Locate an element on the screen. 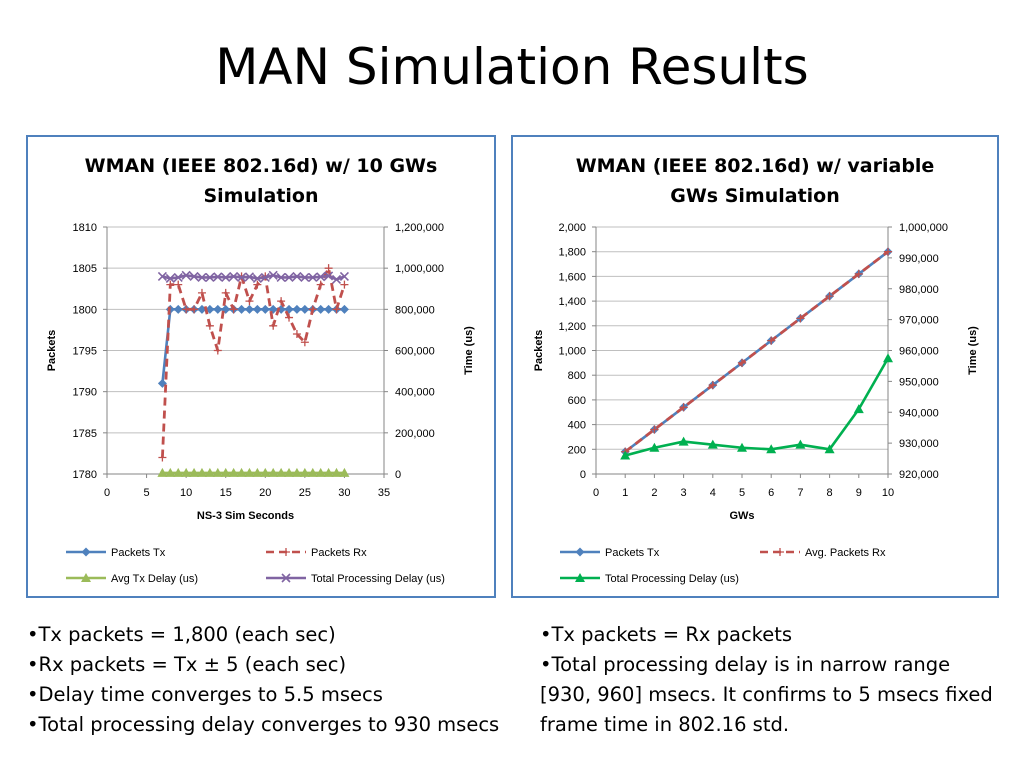 The width and height of the screenshot is (1024, 768). y2-tick-label: 1,200,000 is located at coordinates (419, 228).